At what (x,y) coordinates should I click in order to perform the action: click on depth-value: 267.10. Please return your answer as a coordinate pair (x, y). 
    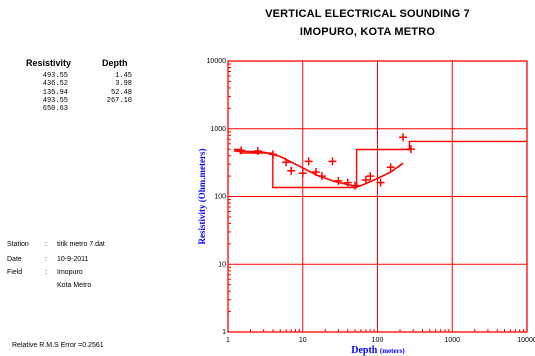
    Looking at the image, I should click on (119, 100).